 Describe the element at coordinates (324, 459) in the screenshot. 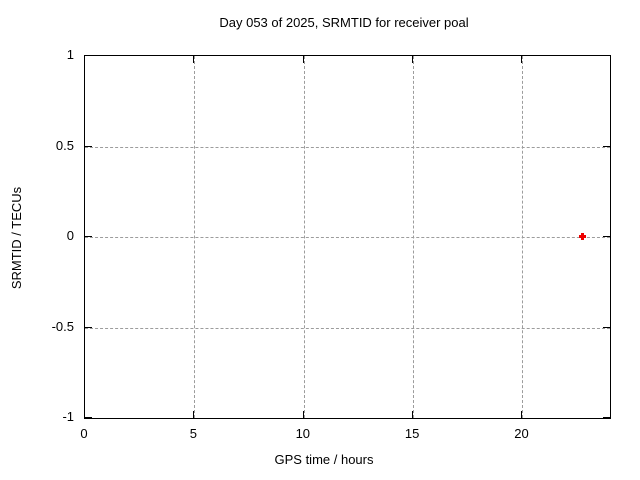

I see `x-axis-label: GPS time / hours` at that location.